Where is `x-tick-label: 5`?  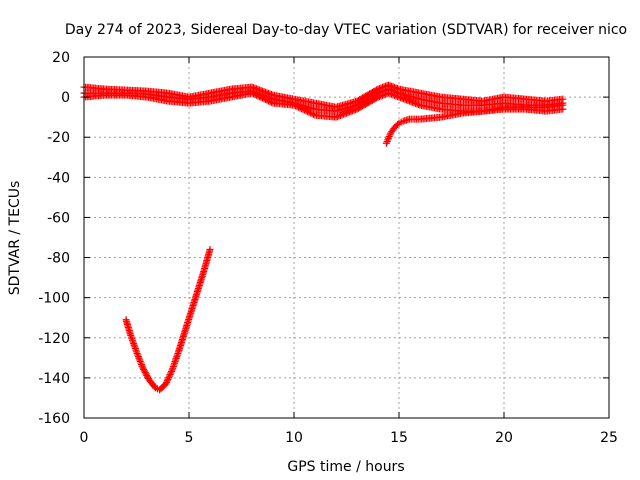 x-tick-label: 5 is located at coordinates (189, 438).